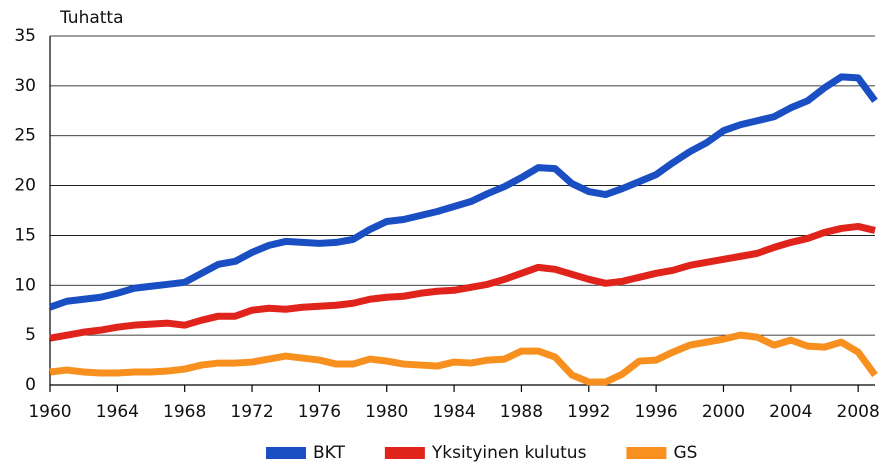 This screenshot has width=884, height=467. What do you see at coordinates (25, 186) in the screenshot?
I see `y-tick-label: 20` at bounding box center [25, 186].